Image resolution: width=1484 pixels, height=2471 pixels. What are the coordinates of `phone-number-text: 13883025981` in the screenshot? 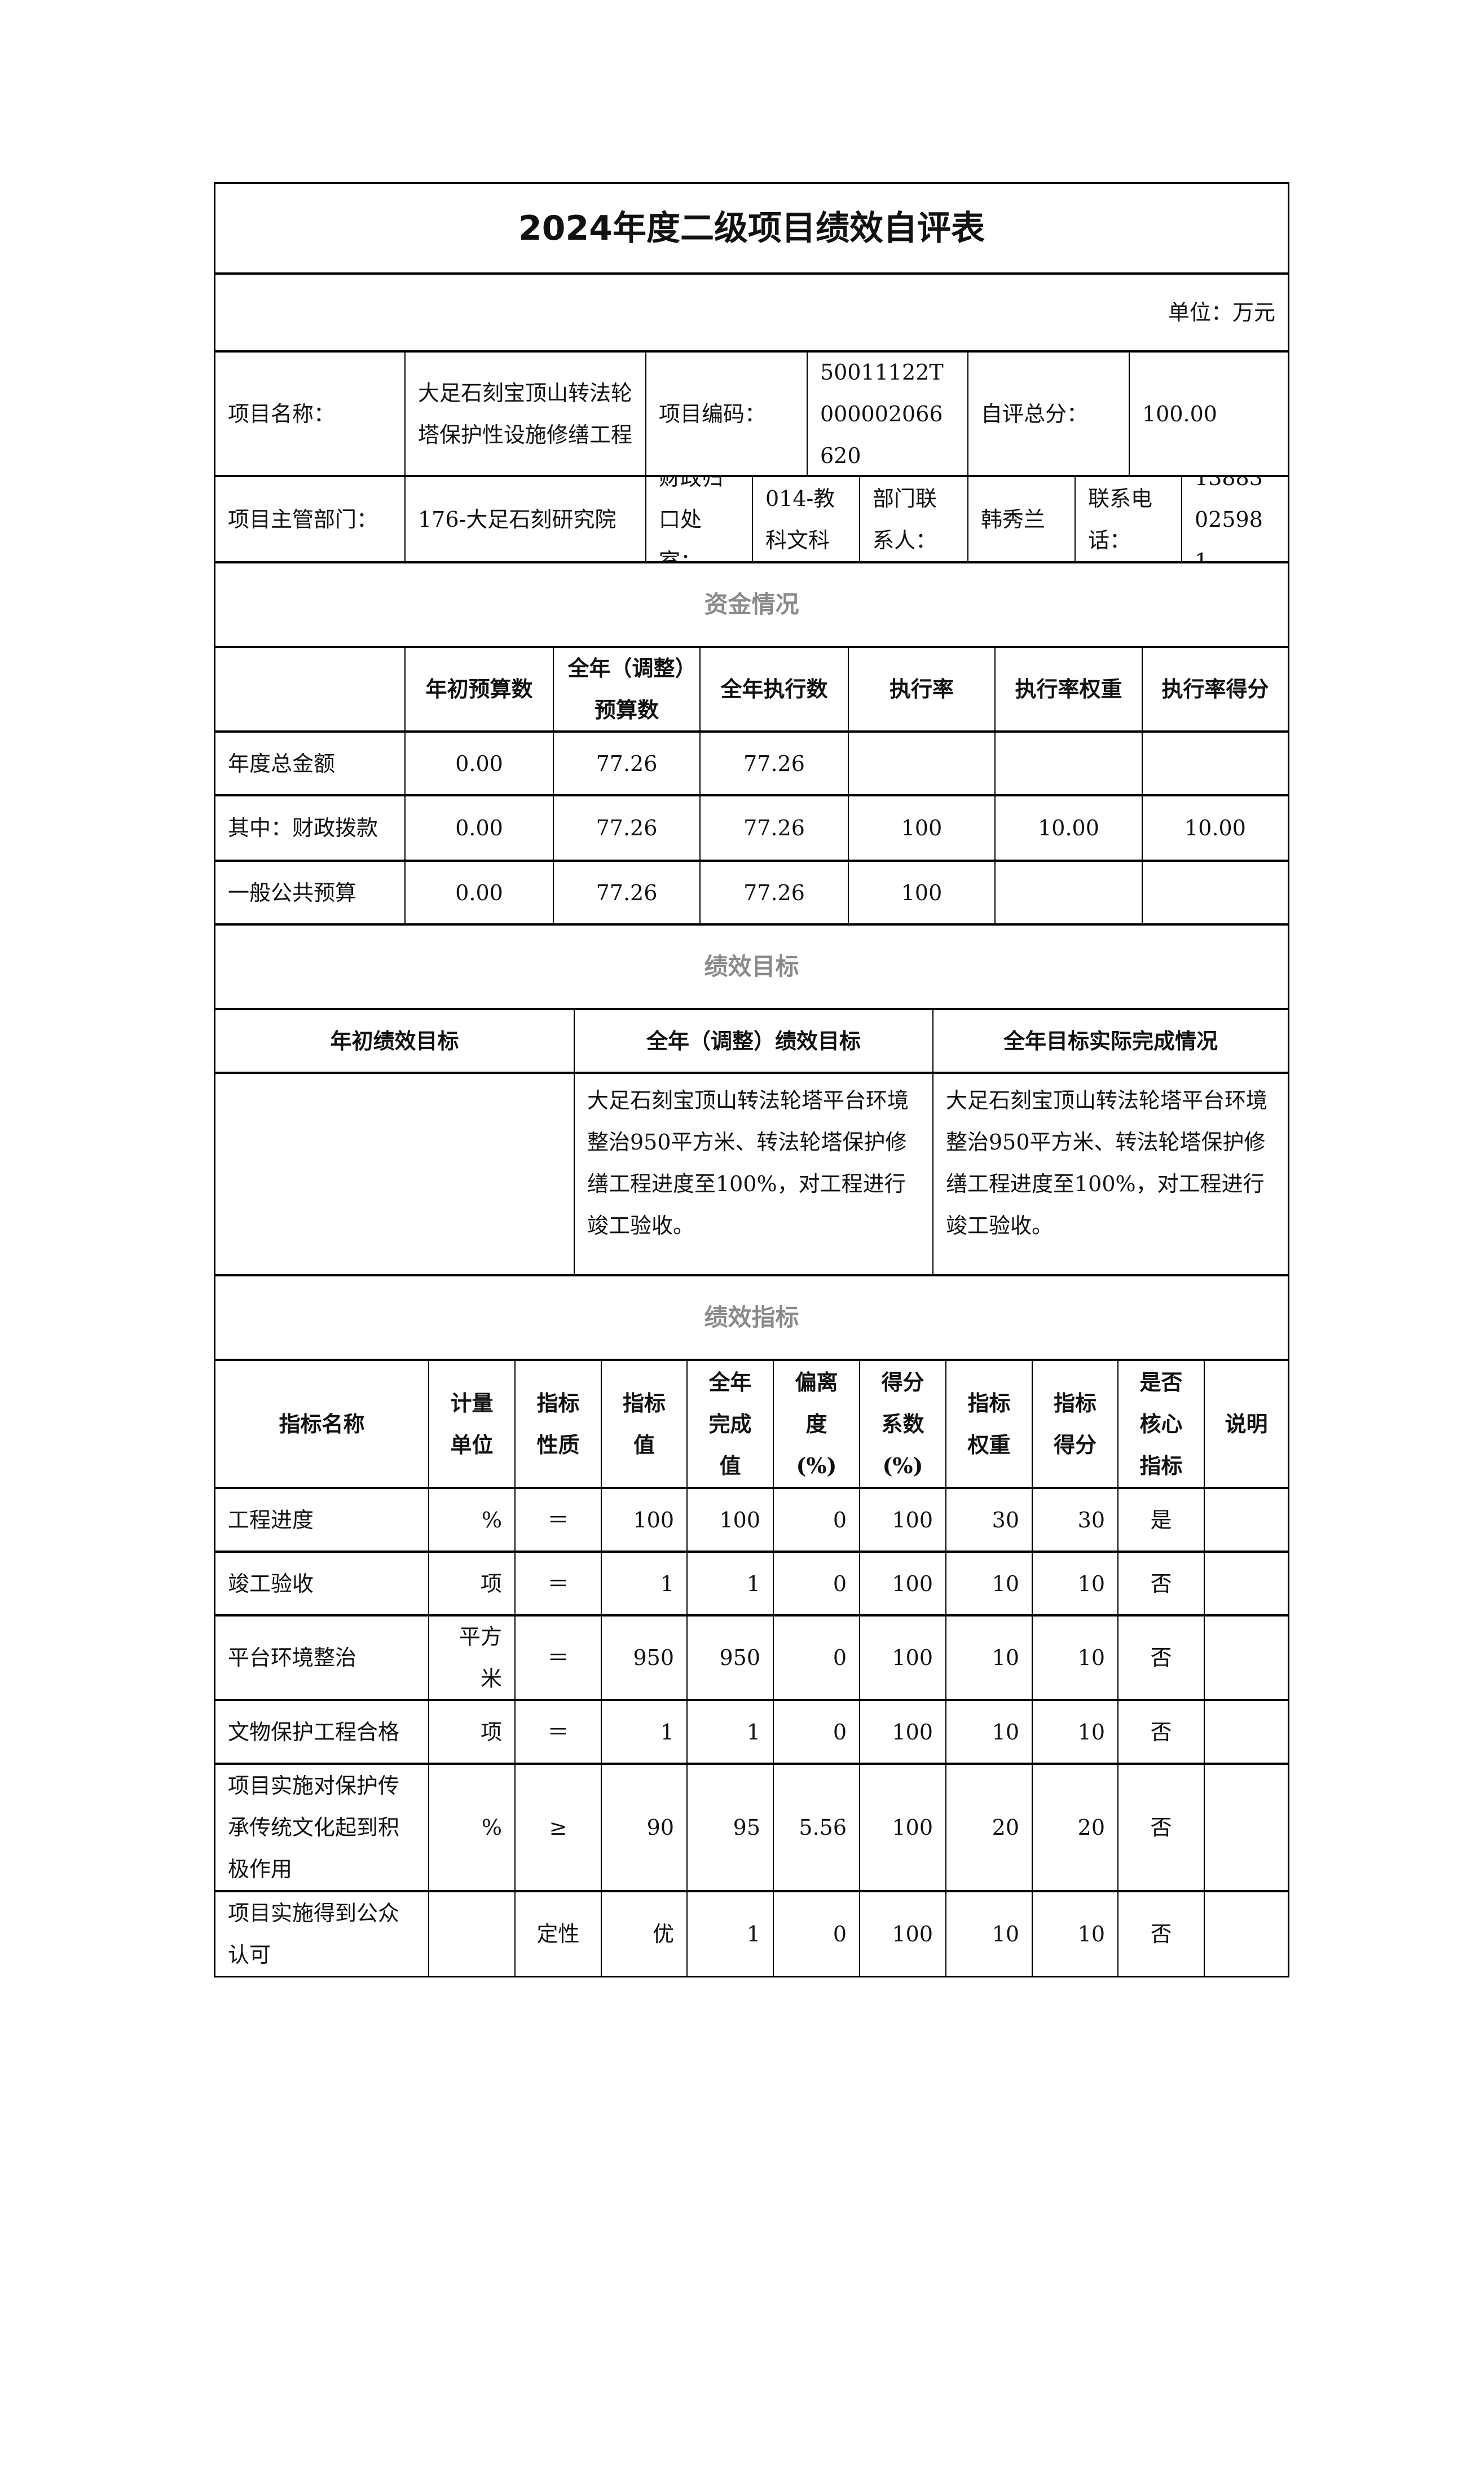 It's located at (1229, 519).